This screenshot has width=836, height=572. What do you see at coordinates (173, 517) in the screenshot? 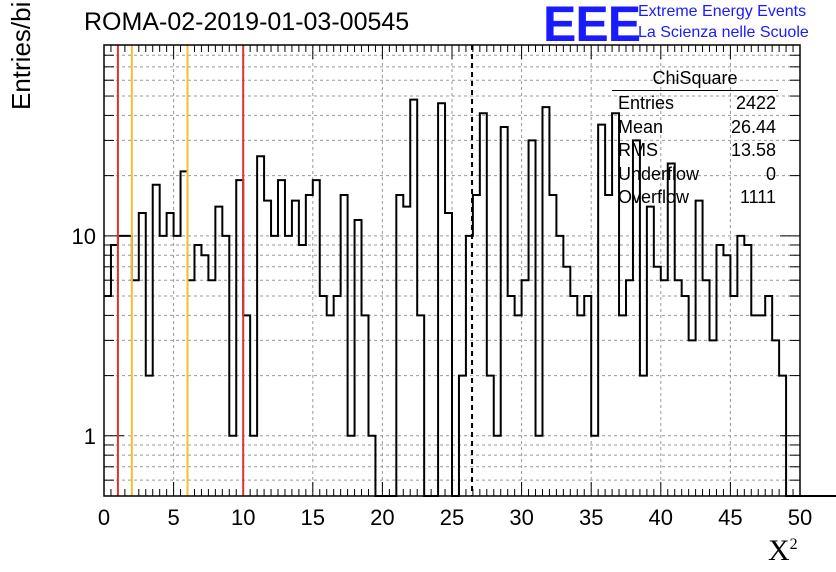
I see `x-tick-label: 5` at bounding box center [173, 517].